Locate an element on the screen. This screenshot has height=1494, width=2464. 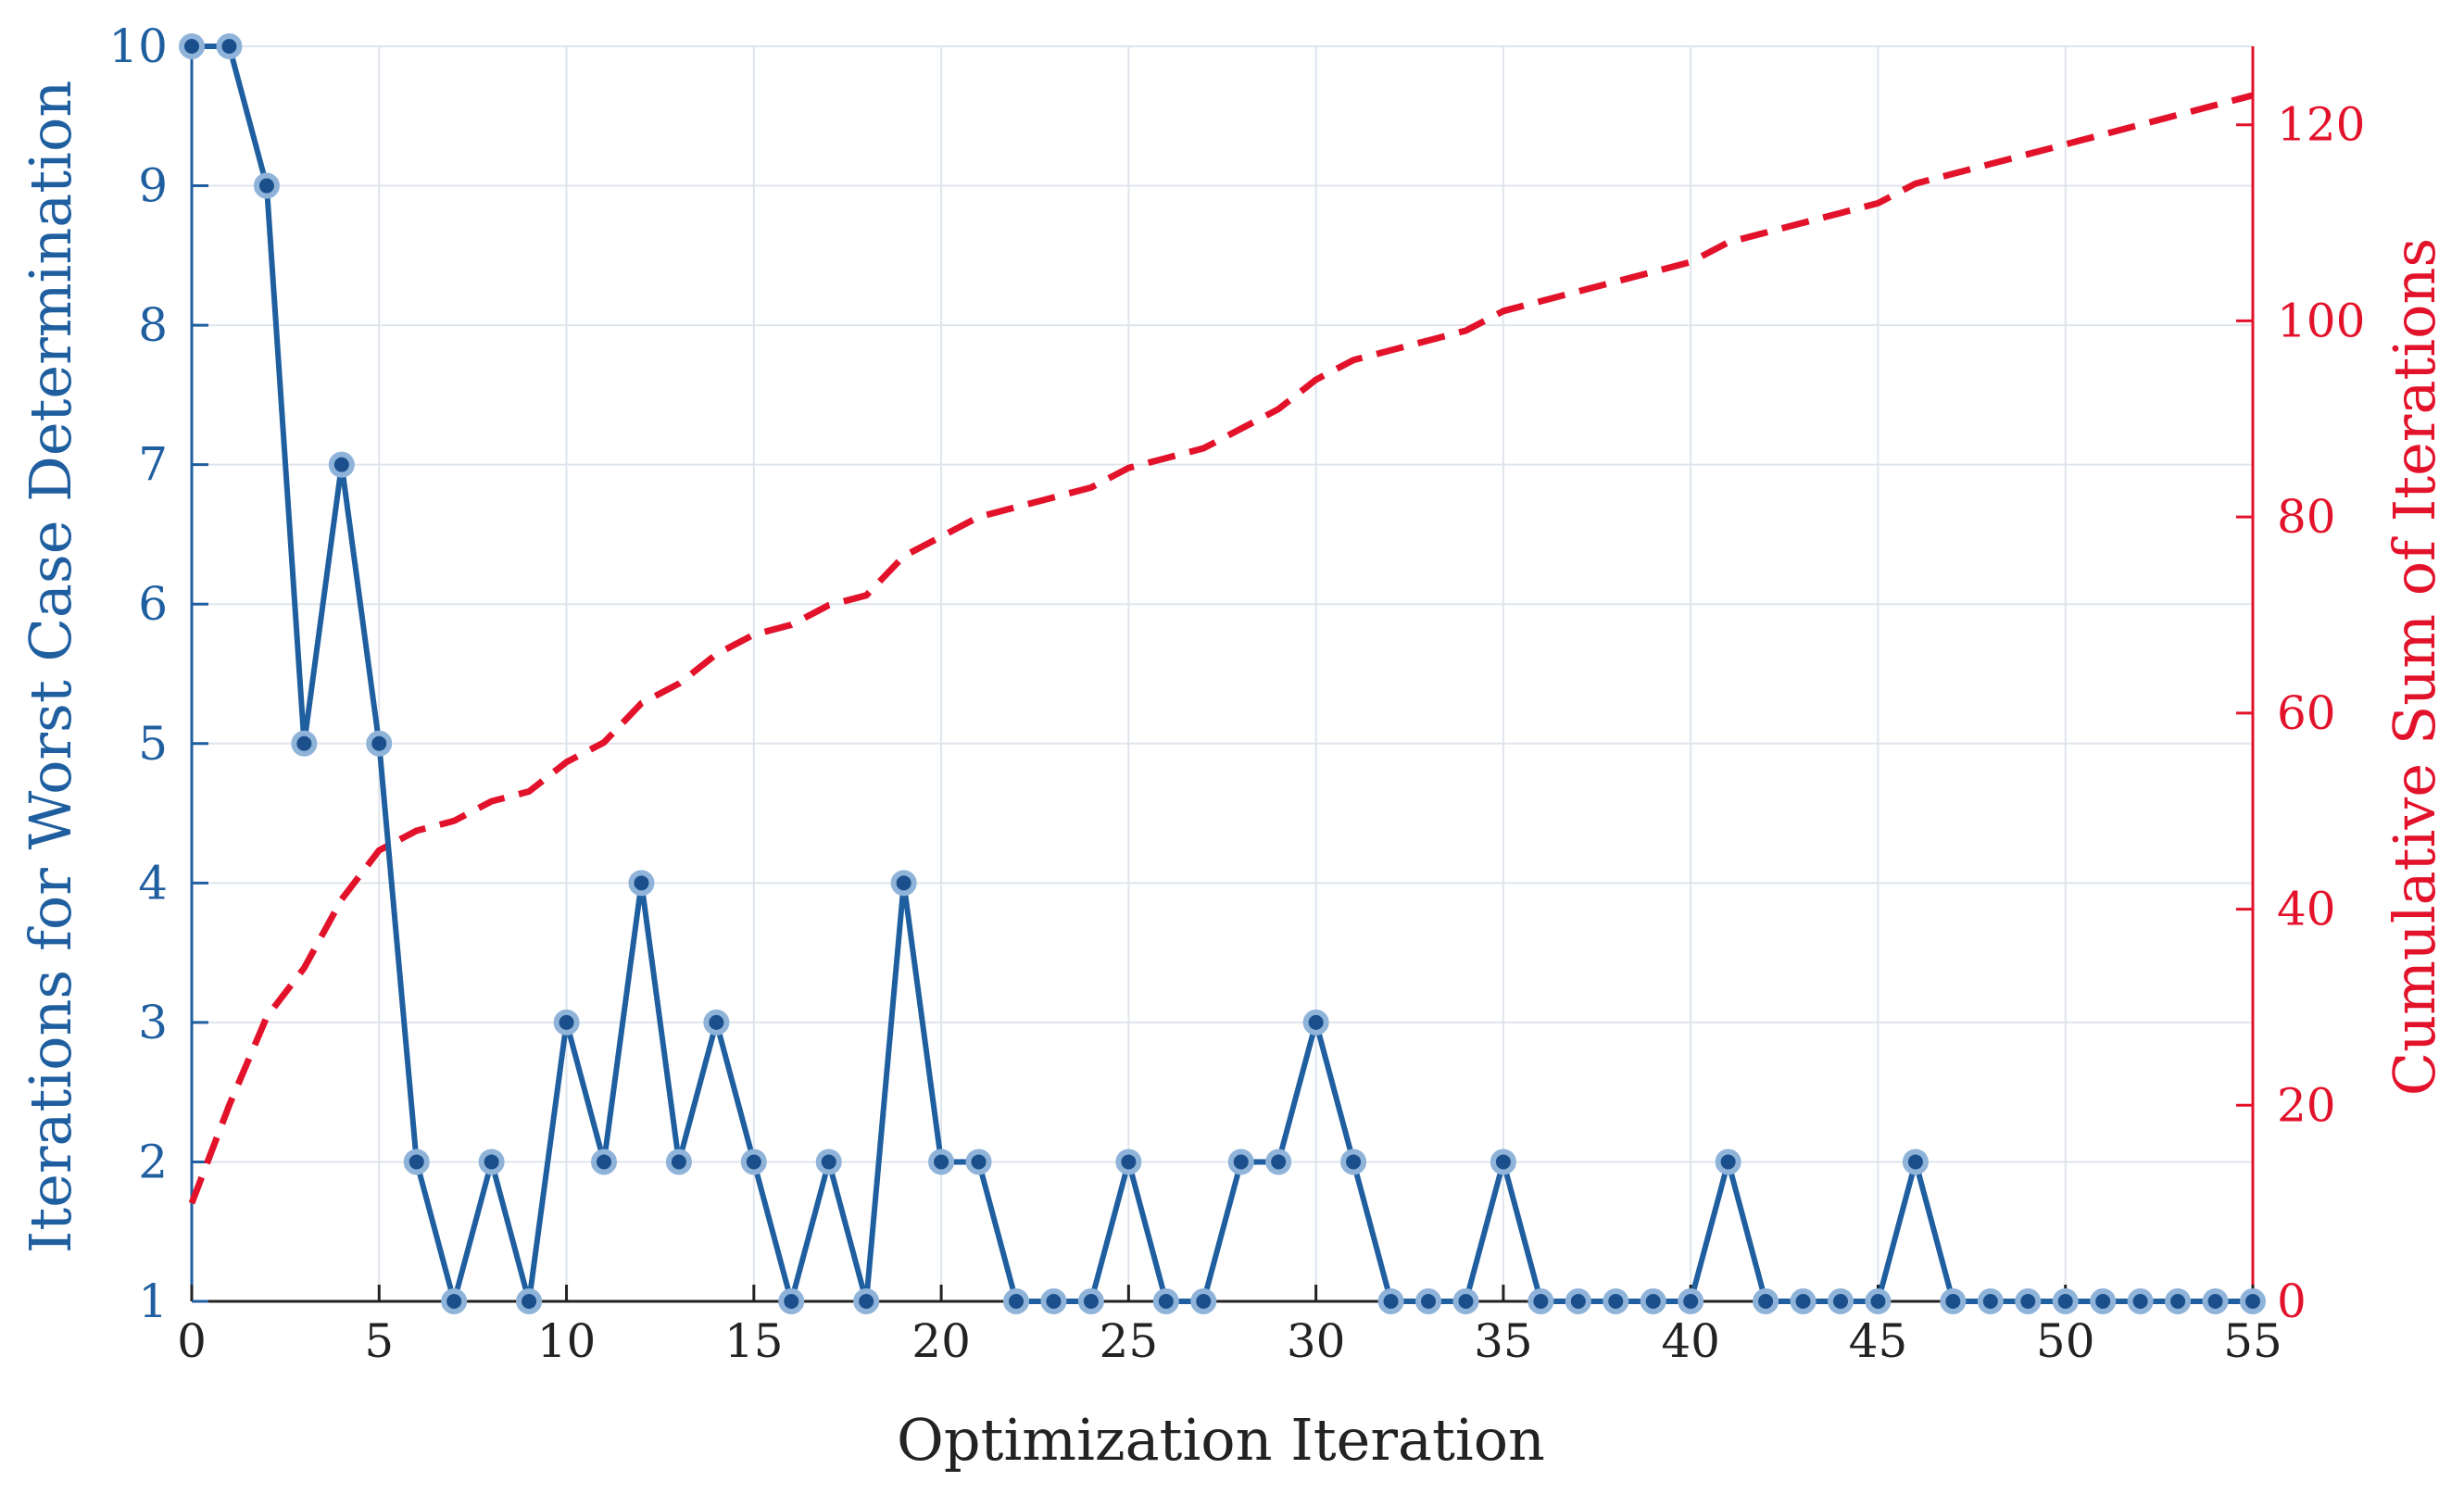
x-tick-label: 5 is located at coordinates (379, 1341).